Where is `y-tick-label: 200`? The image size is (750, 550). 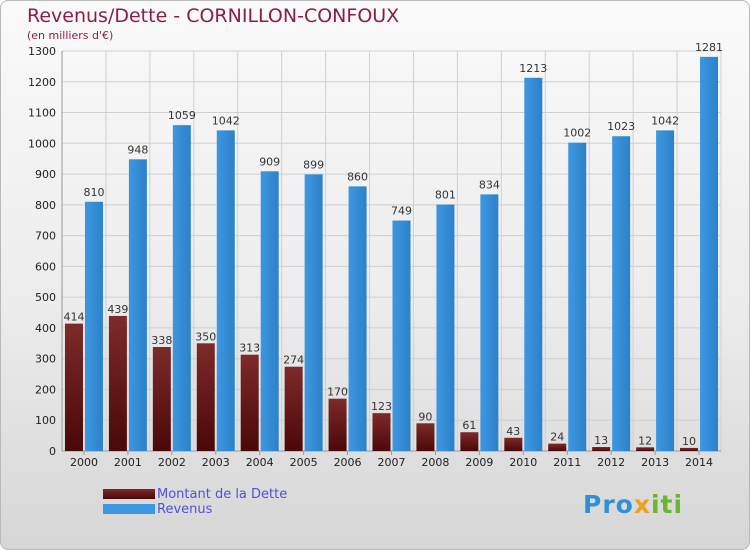 y-tick-label: 200 is located at coordinates (45, 389).